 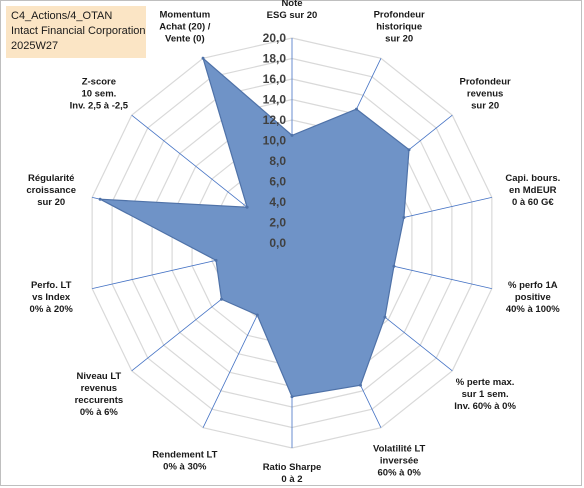 What do you see at coordinates (277, 243) in the screenshot?
I see `tick-label: 0,0` at bounding box center [277, 243].